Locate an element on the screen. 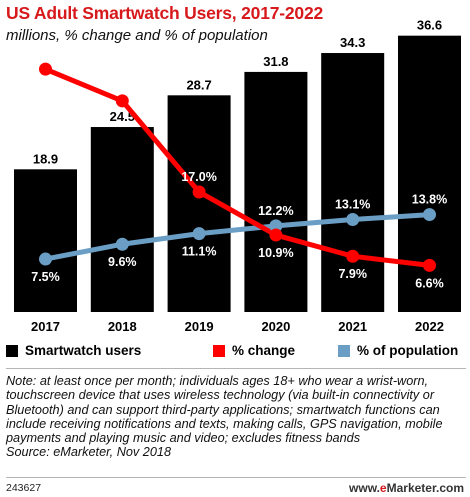 The image size is (470, 497). legend-item-percent-of-population: % of population is located at coordinates (398, 350).